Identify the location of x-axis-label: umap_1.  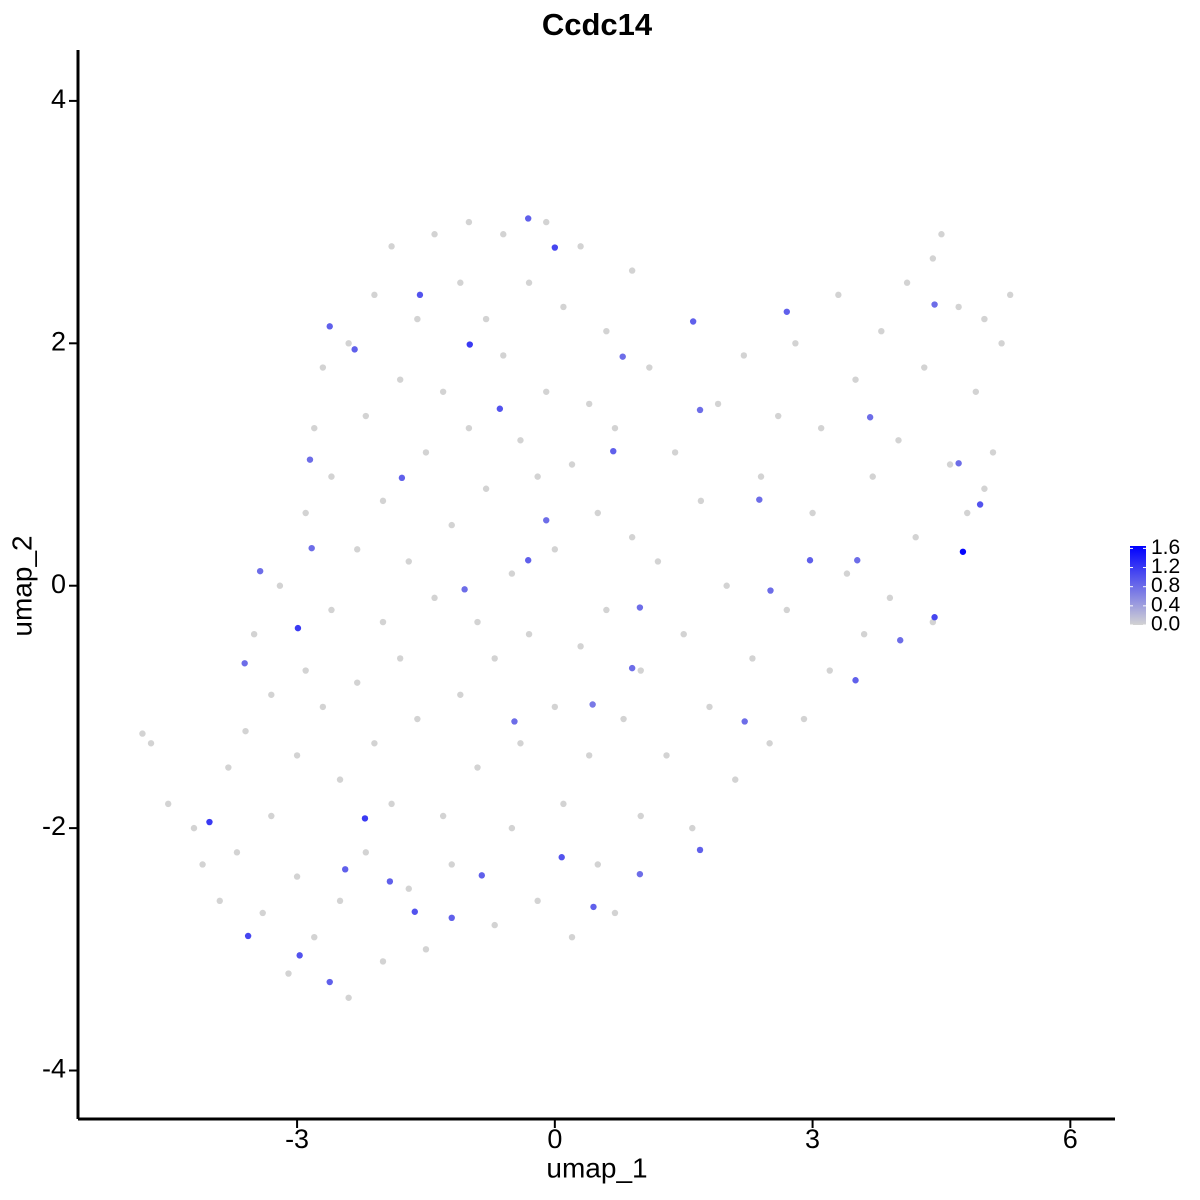
(596, 1167).